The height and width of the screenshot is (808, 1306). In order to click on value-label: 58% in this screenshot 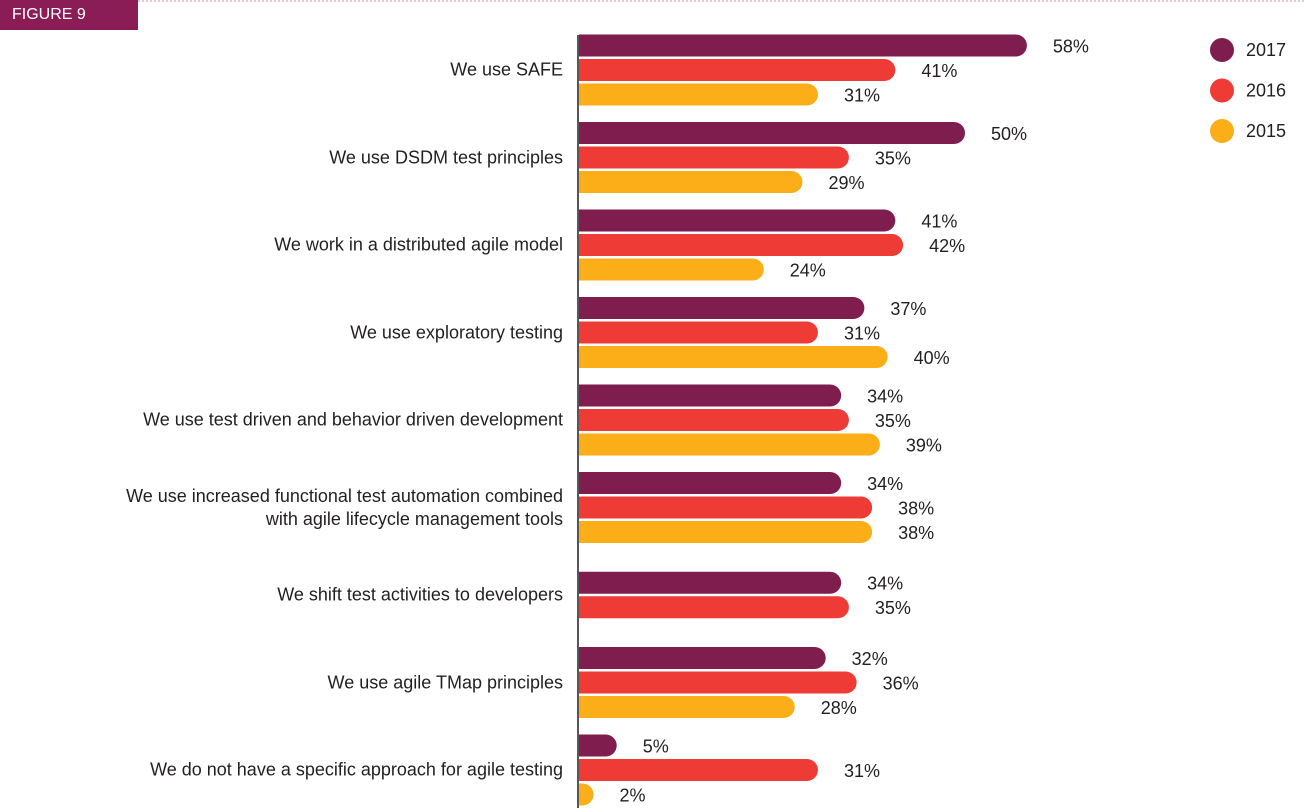, I will do `click(1071, 46)`.